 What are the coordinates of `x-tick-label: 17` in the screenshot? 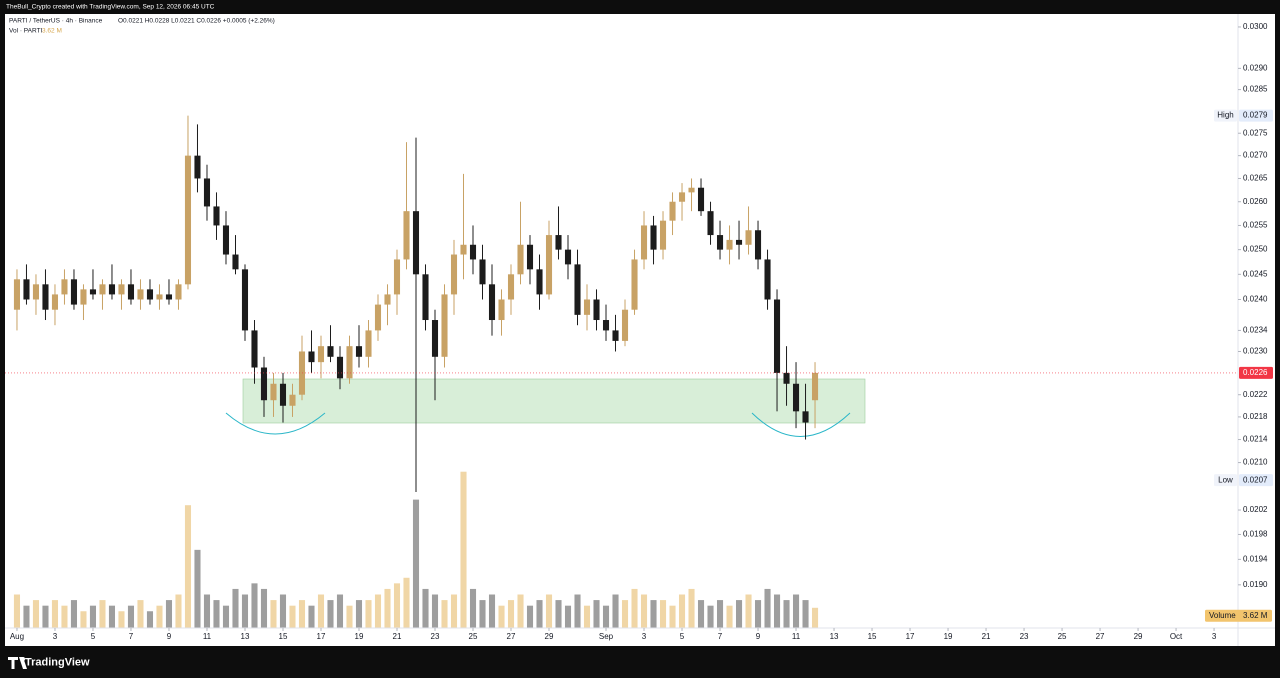 It's located at (910, 636).